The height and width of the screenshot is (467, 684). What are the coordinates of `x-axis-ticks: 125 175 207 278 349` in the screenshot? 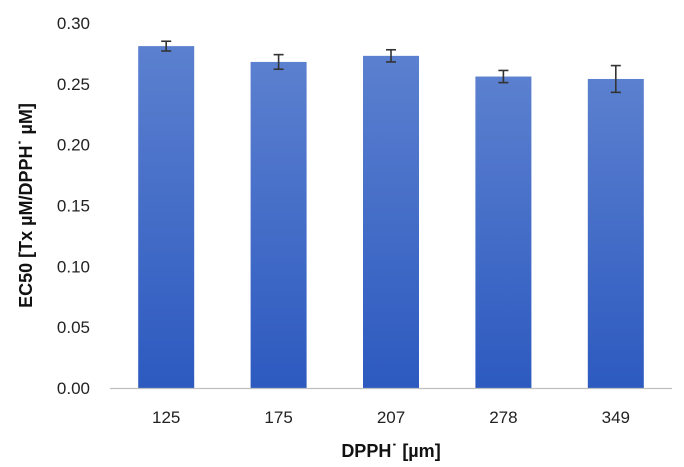 It's located at (391, 417).